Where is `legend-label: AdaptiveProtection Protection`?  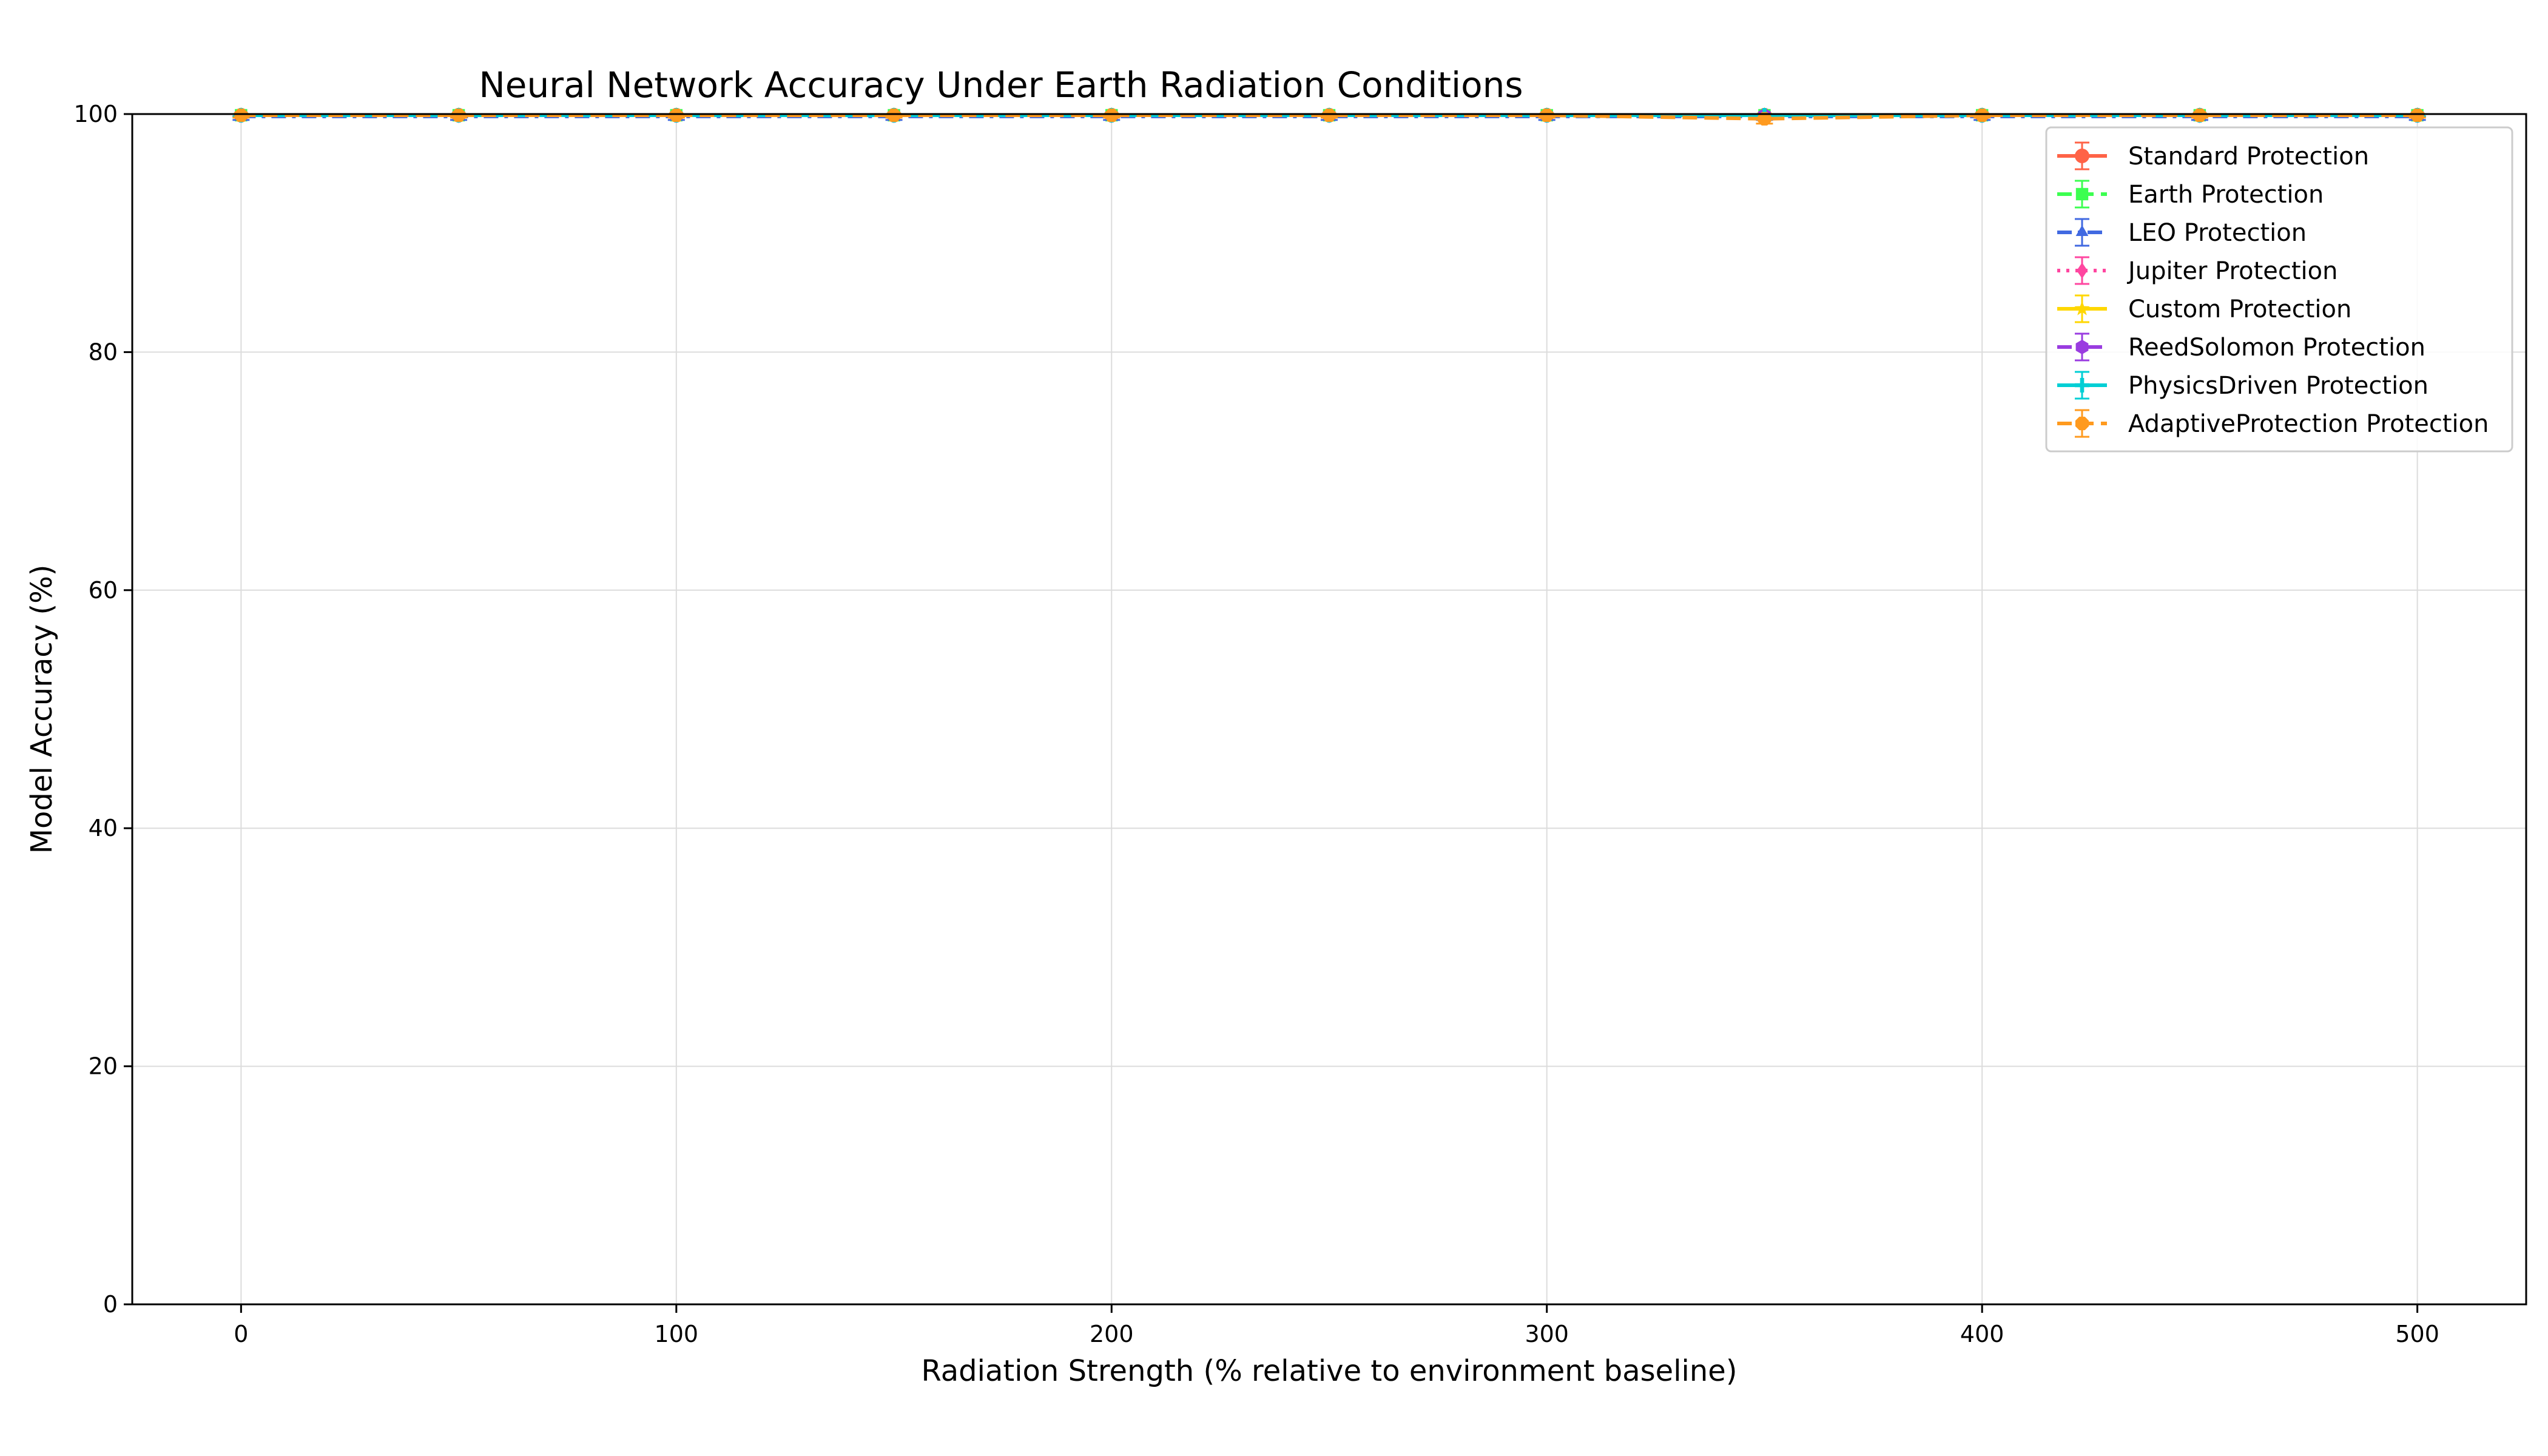
legend-label: AdaptiveProtection Protection is located at coordinates (2308, 424).